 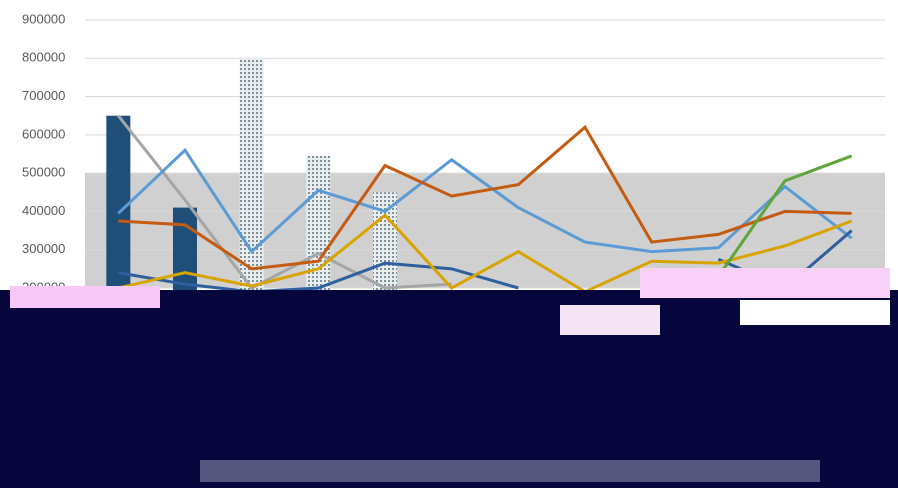 I want to click on y-tick-label: 300000, so click(x=43, y=248).